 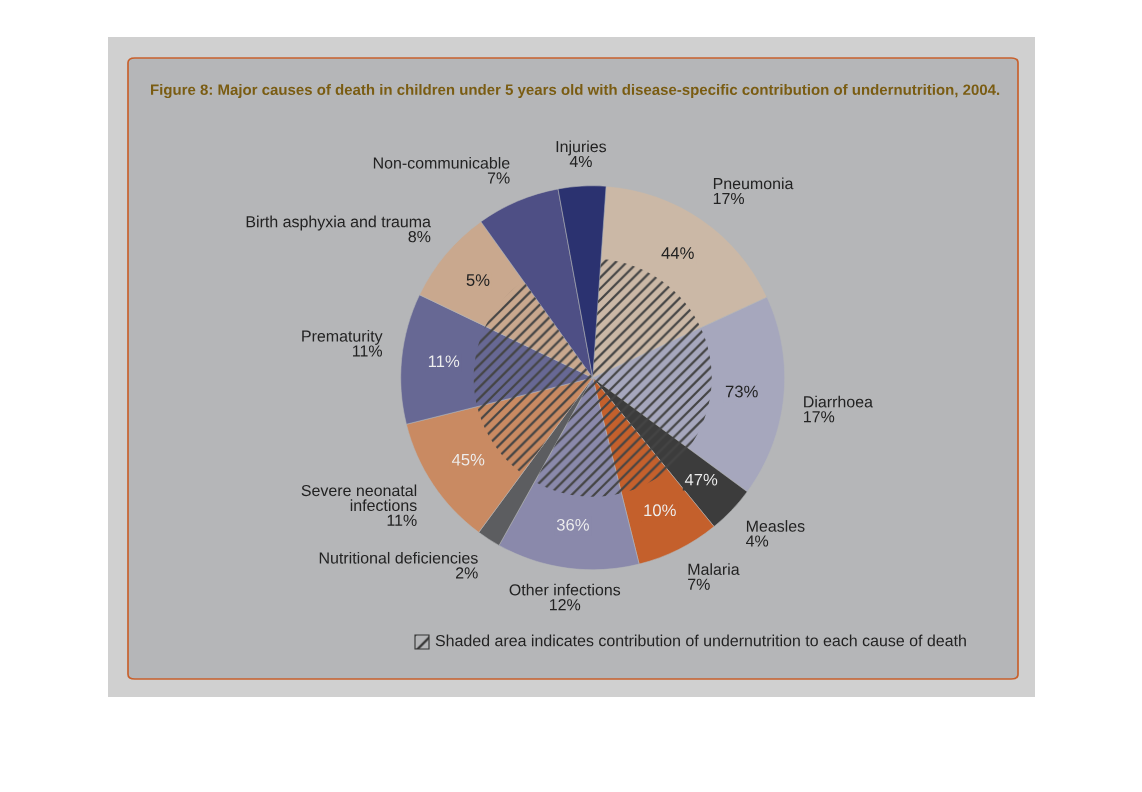 I want to click on slice-label: Prematurity, so click(x=342, y=337).